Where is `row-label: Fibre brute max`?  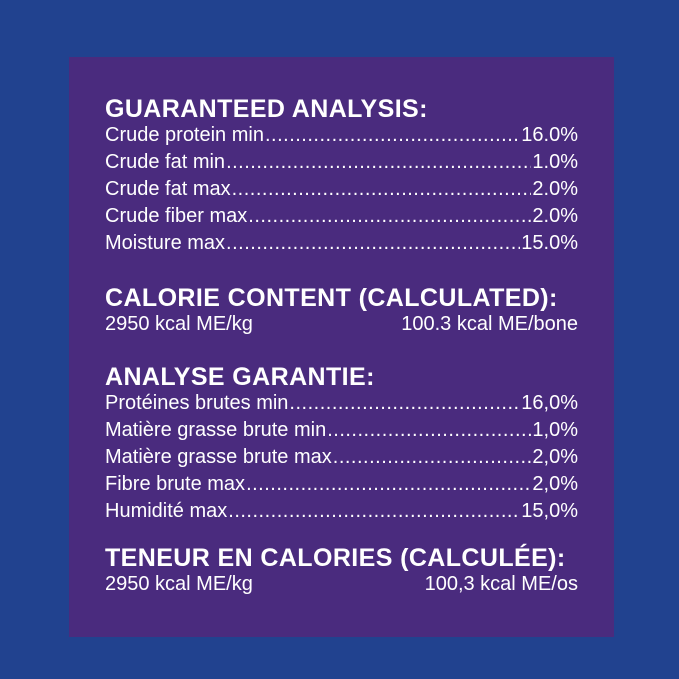 row-label: Fibre brute max is located at coordinates (175, 484).